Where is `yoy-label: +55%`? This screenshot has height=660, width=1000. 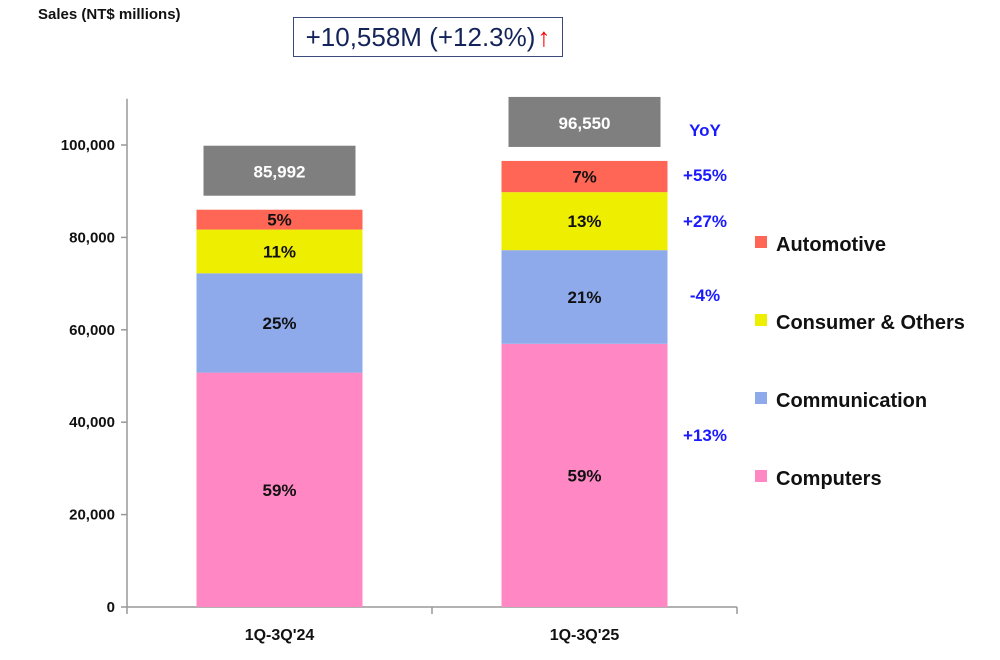 yoy-label: +55% is located at coordinates (705, 175).